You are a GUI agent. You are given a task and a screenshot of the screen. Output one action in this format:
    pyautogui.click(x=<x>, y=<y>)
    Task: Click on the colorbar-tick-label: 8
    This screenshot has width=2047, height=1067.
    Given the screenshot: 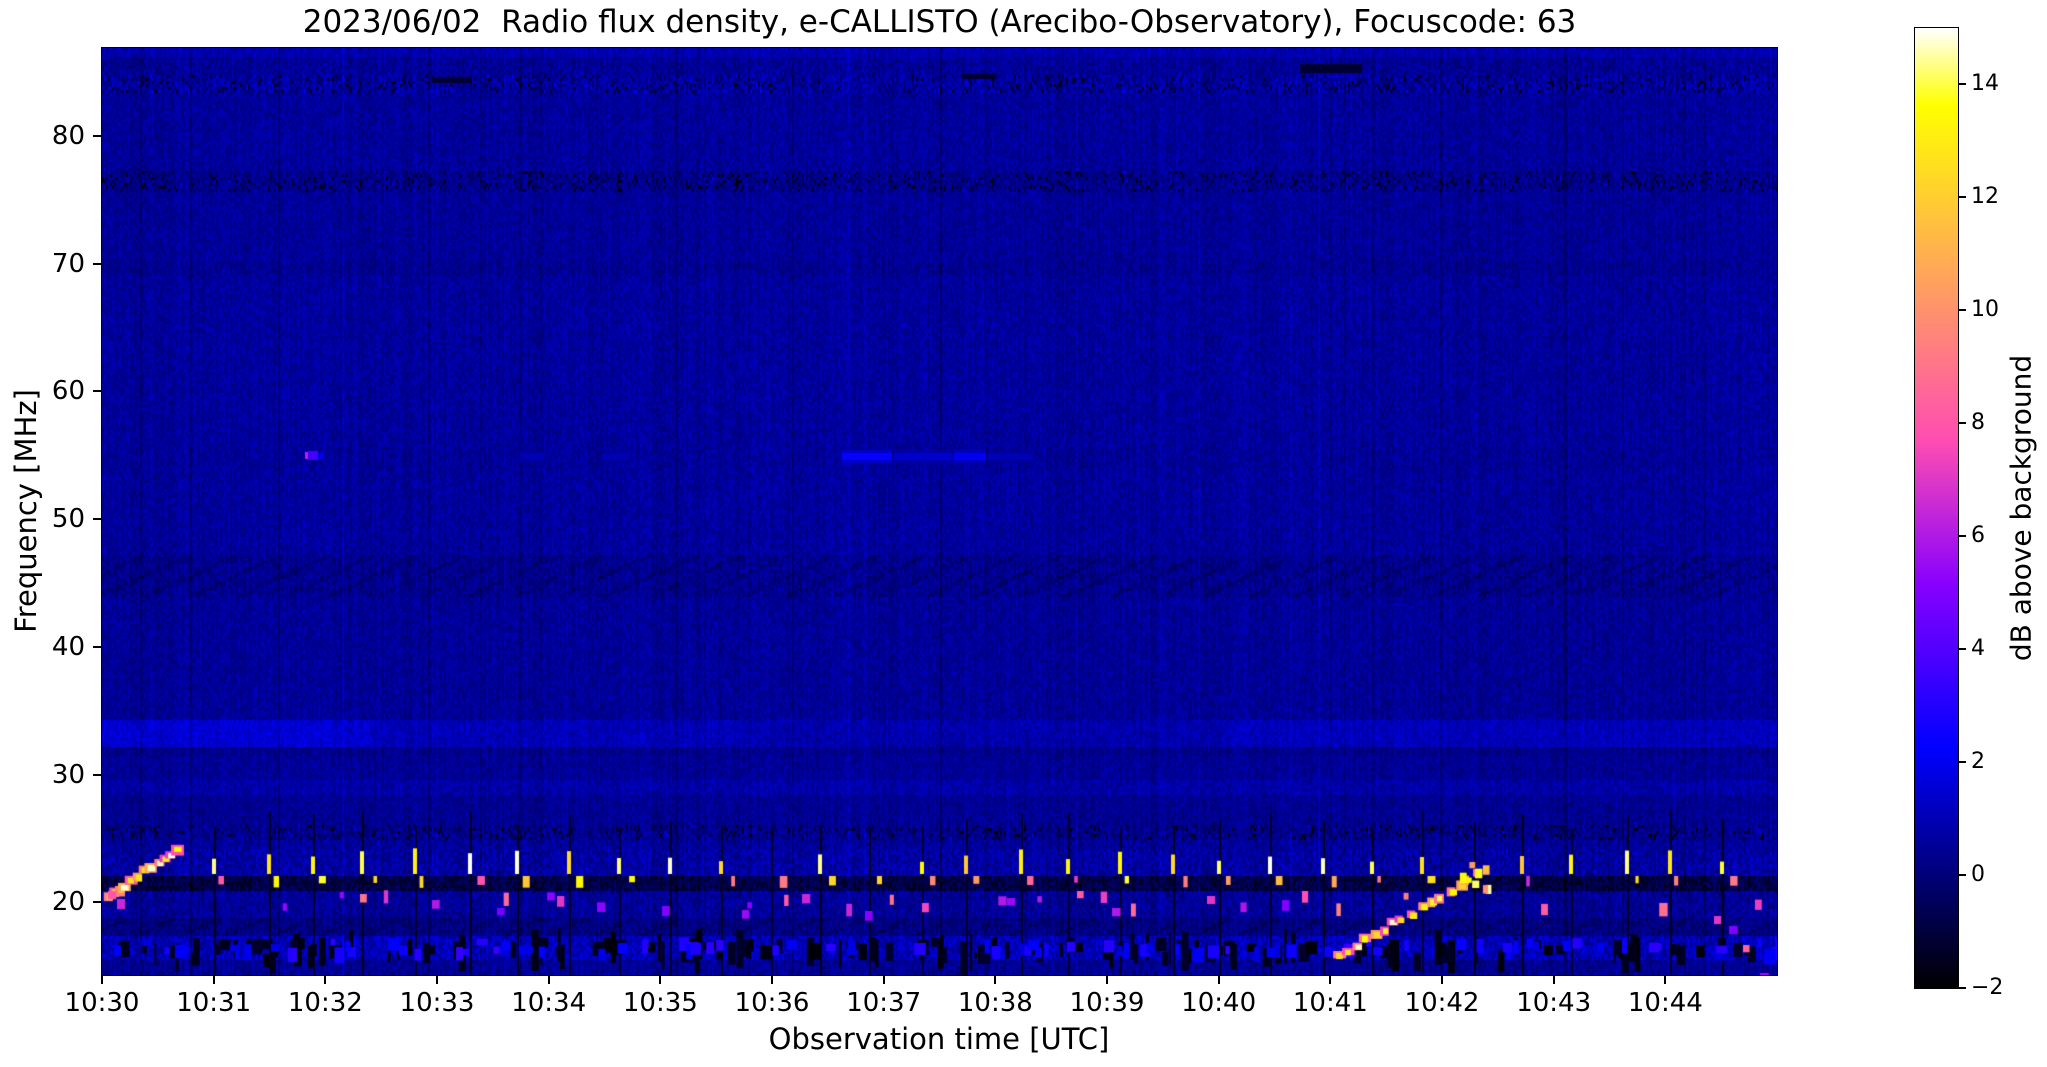 What is the action you would take?
    pyautogui.click(x=1978, y=423)
    